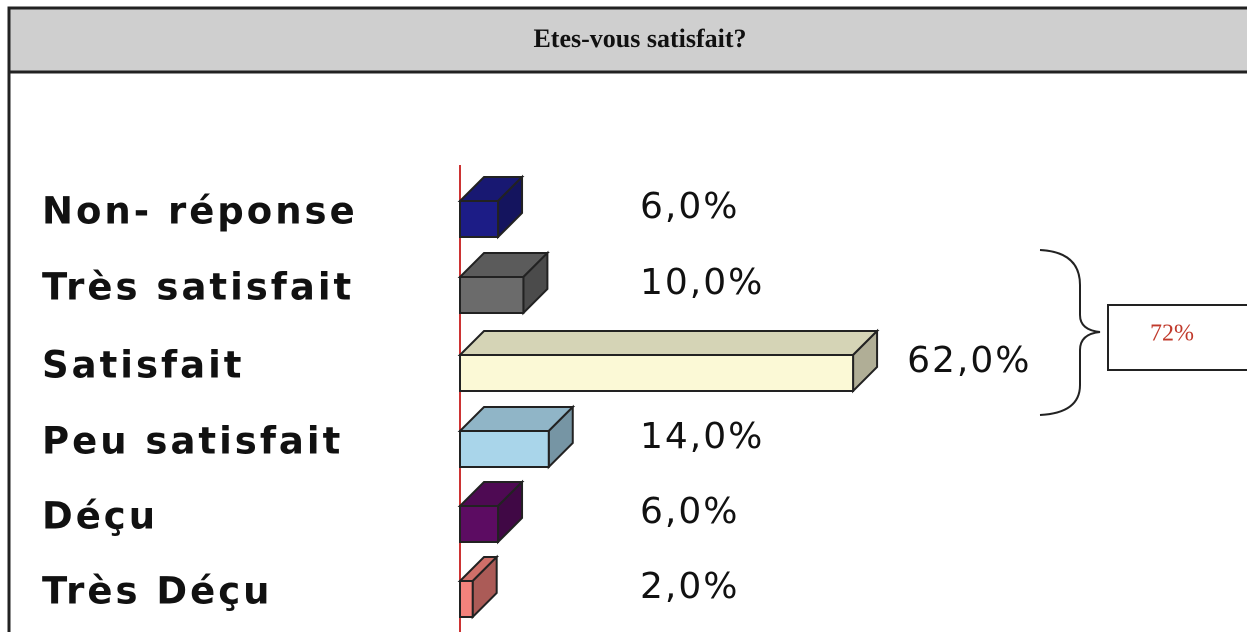 This screenshot has height=632, width=1247. I want to click on category-label: Très Déçu, so click(157, 591).